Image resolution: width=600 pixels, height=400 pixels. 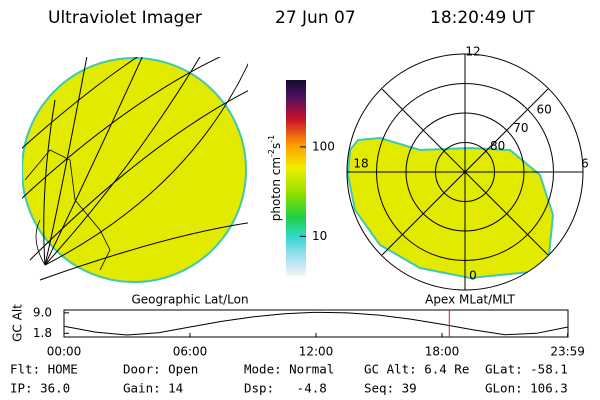 What do you see at coordinates (526, 388) in the screenshot?
I see `status-field: GLon: 106.3` at bounding box center [526, 388].